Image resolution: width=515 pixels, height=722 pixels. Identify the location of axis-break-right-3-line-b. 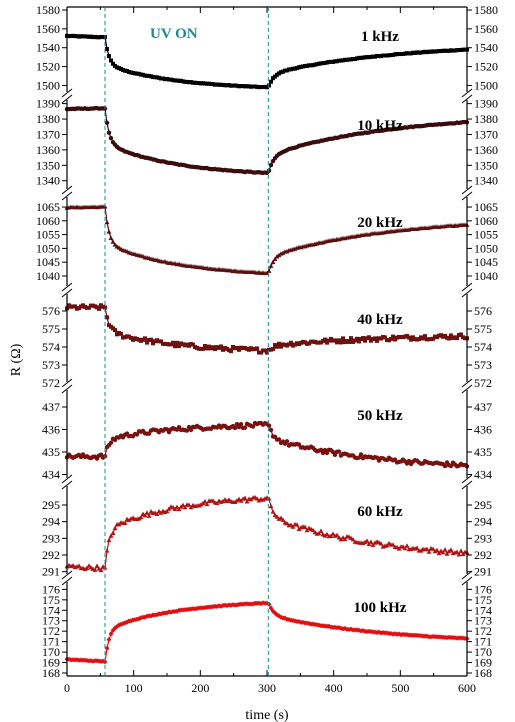
(467, 293).